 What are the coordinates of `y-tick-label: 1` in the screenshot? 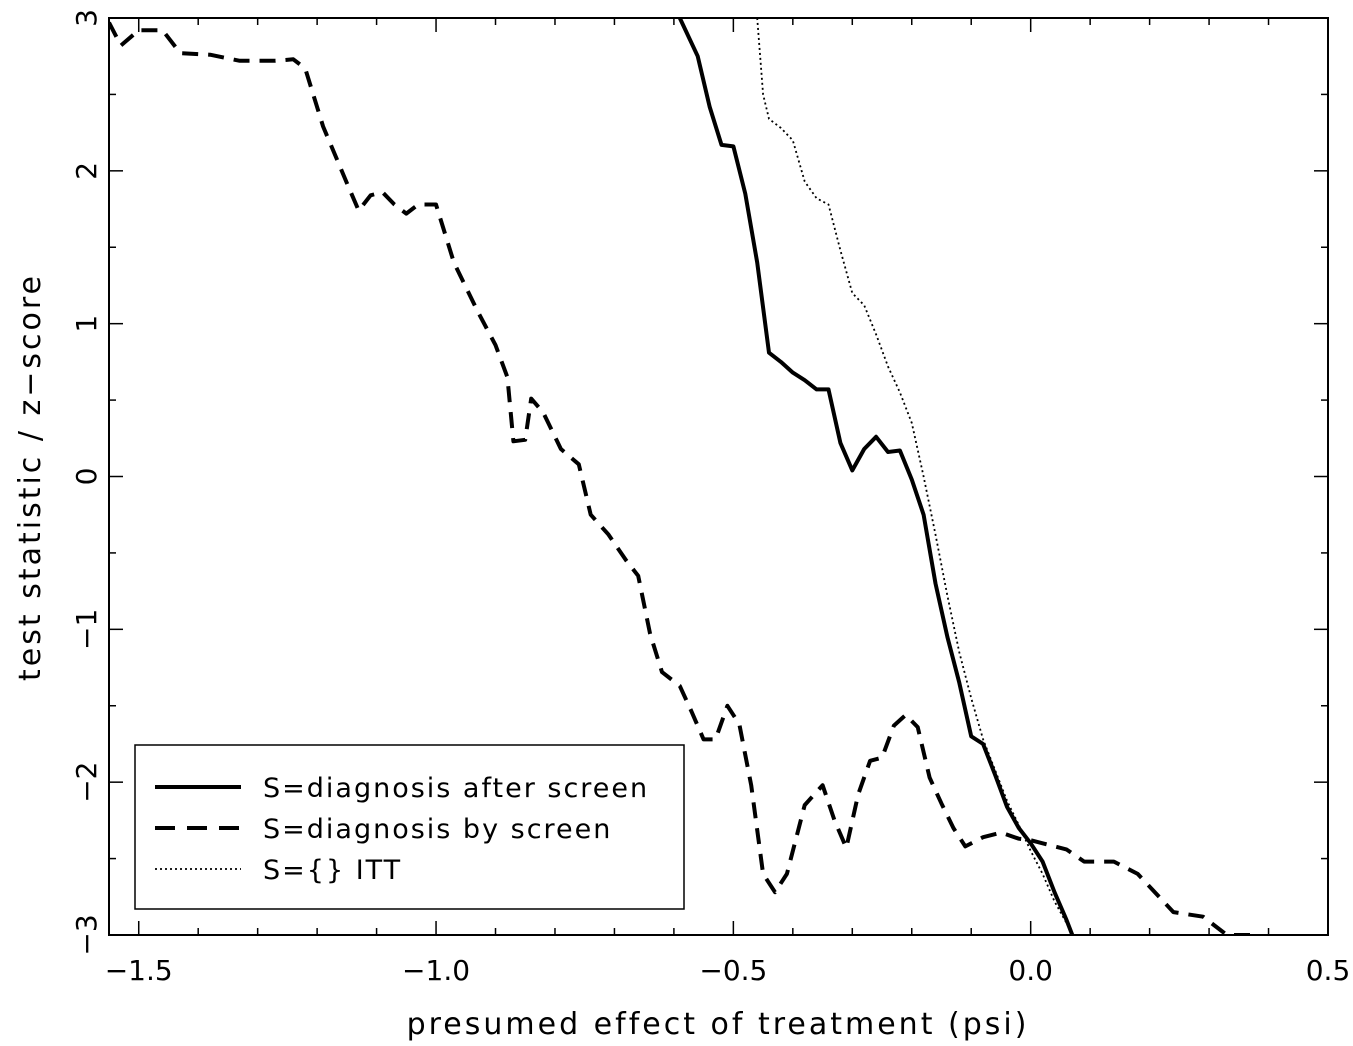 It's located at (86, 324).